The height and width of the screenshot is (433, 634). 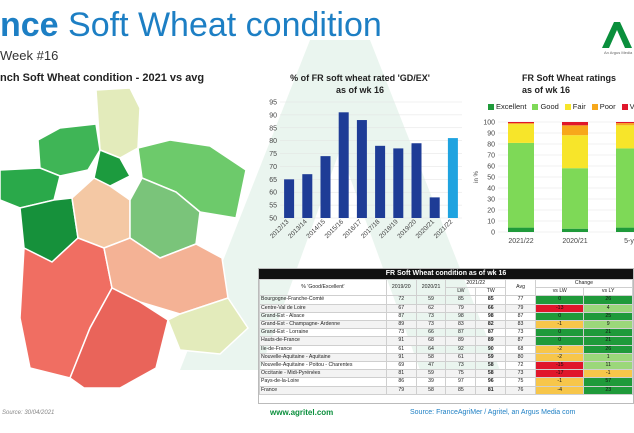 What do you see at coordinates (398, 183) in the screenshot?
I see `bar-2018/19` at bounding box center [398, 183].